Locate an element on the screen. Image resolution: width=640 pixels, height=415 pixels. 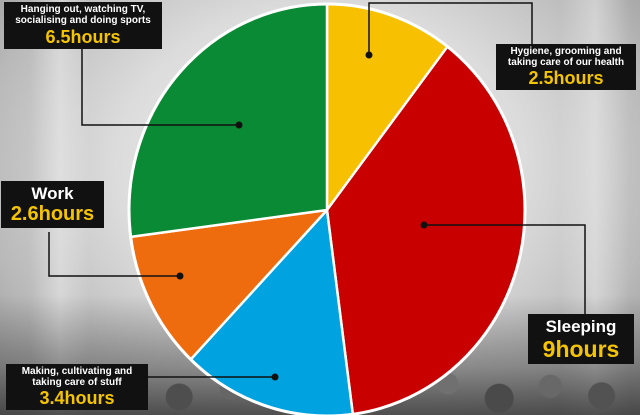
label-sleep-hours: 9hours is located at coordinates (581, 348).